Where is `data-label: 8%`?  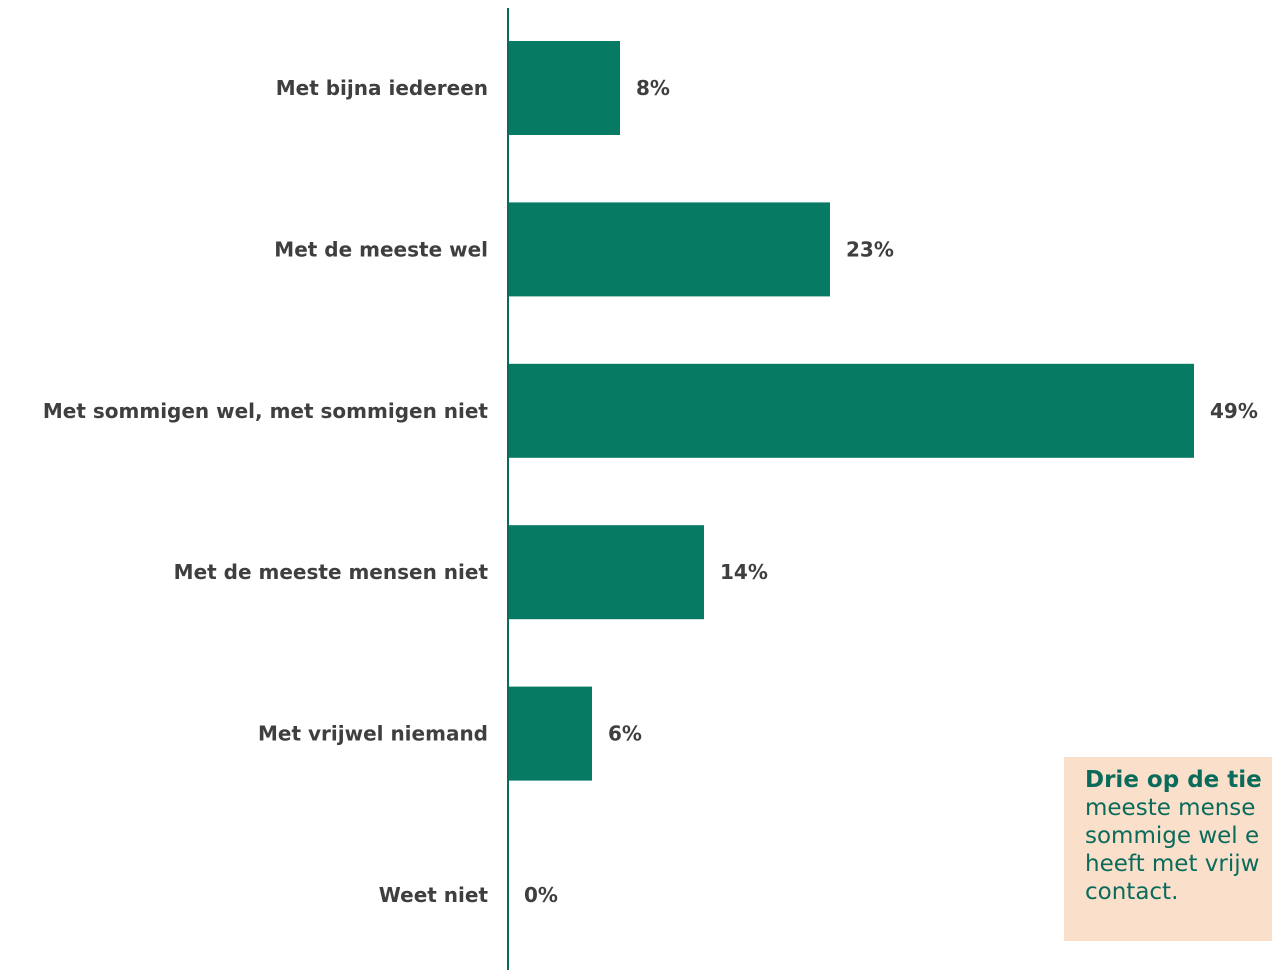
data-label: 8% is located at coordinates (653, 88).